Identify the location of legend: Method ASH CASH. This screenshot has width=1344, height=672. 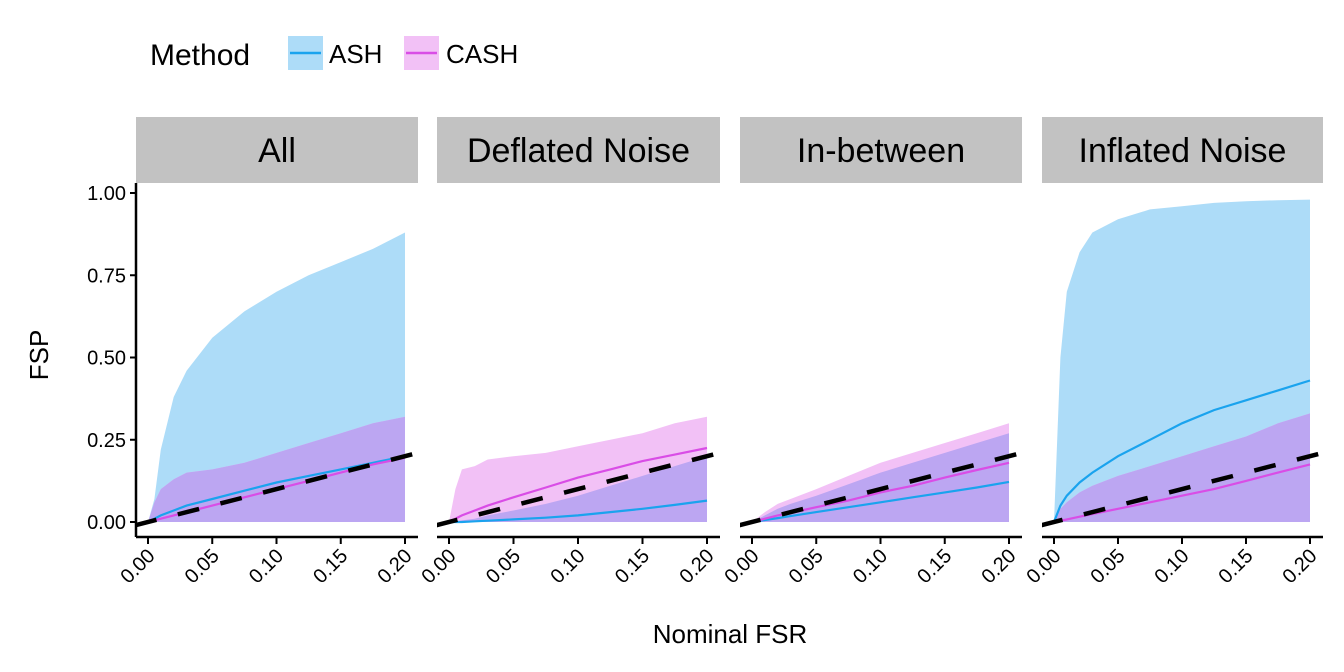
(334, 54).